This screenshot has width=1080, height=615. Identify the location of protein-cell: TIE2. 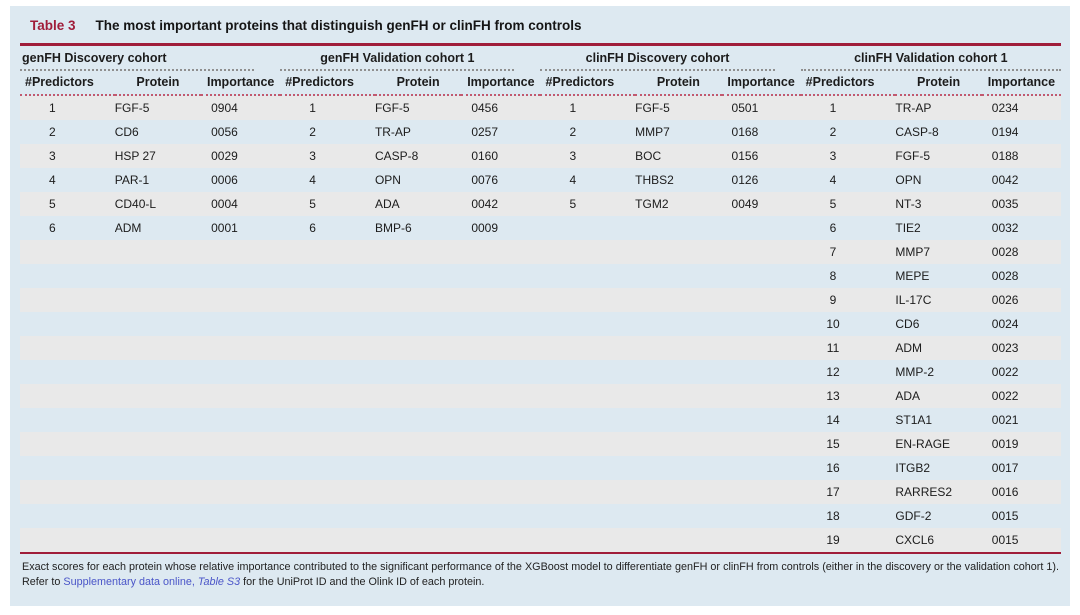
(908, 228).